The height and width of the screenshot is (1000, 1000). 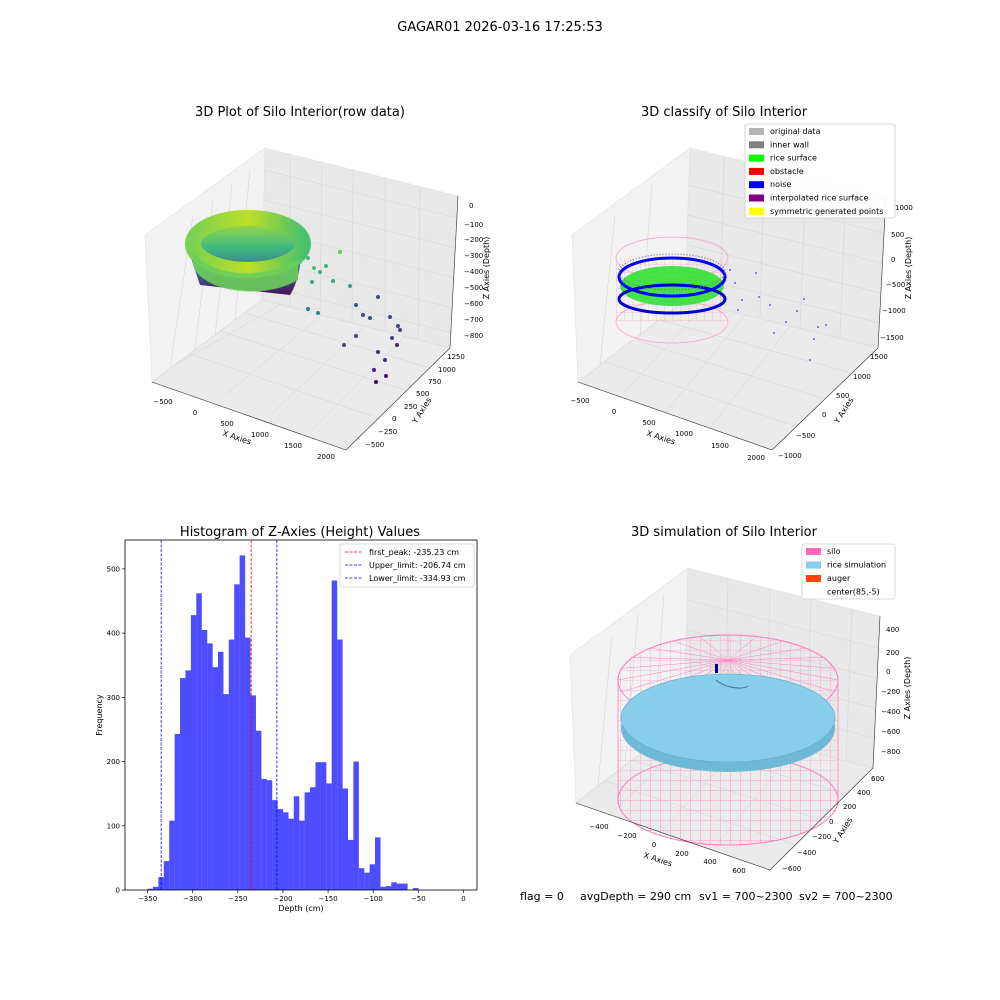 What do you see at coordinates (282, 899) in the screenshot?
I see `x-tick-label: −200` at bounding box center [282, 899].